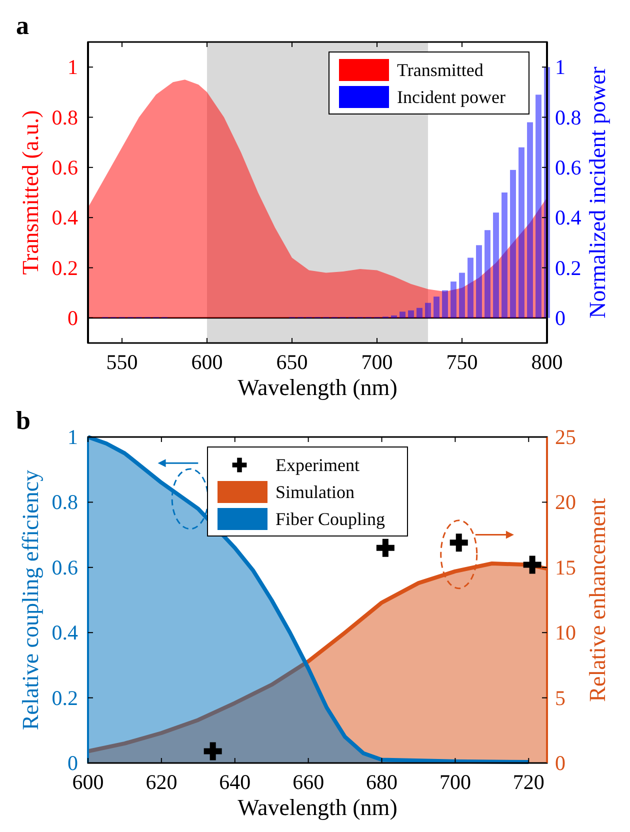  What do you see at coordinates (568, 117) in the screenshot?
I see `y2-tick-label: 0.8` at bounding box center [568, 117].